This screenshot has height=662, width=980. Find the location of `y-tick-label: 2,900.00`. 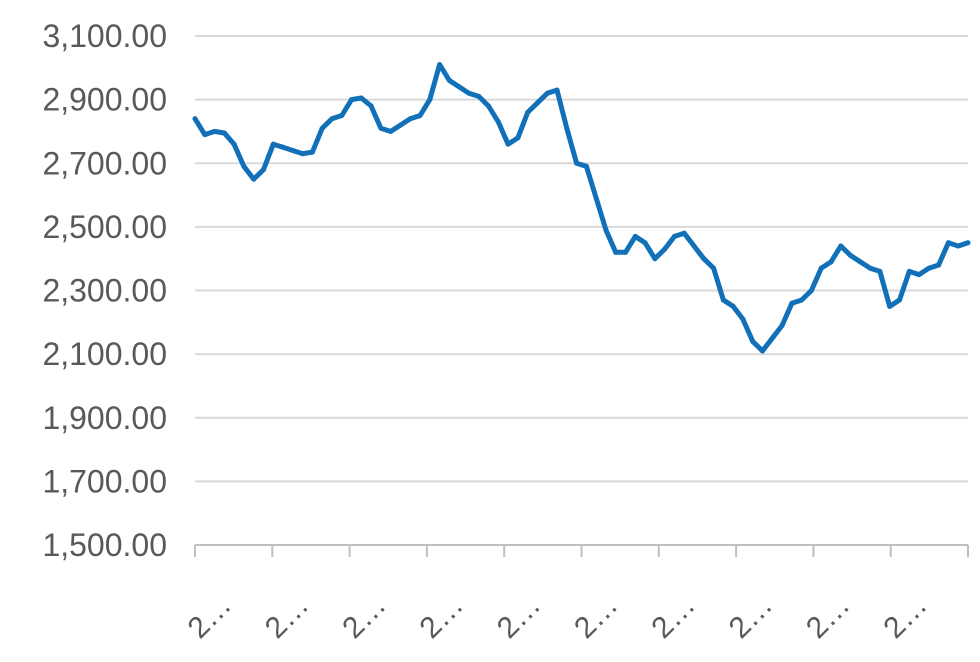

y-tick-label: 2,900.00 is located at coordinates (104, 100).